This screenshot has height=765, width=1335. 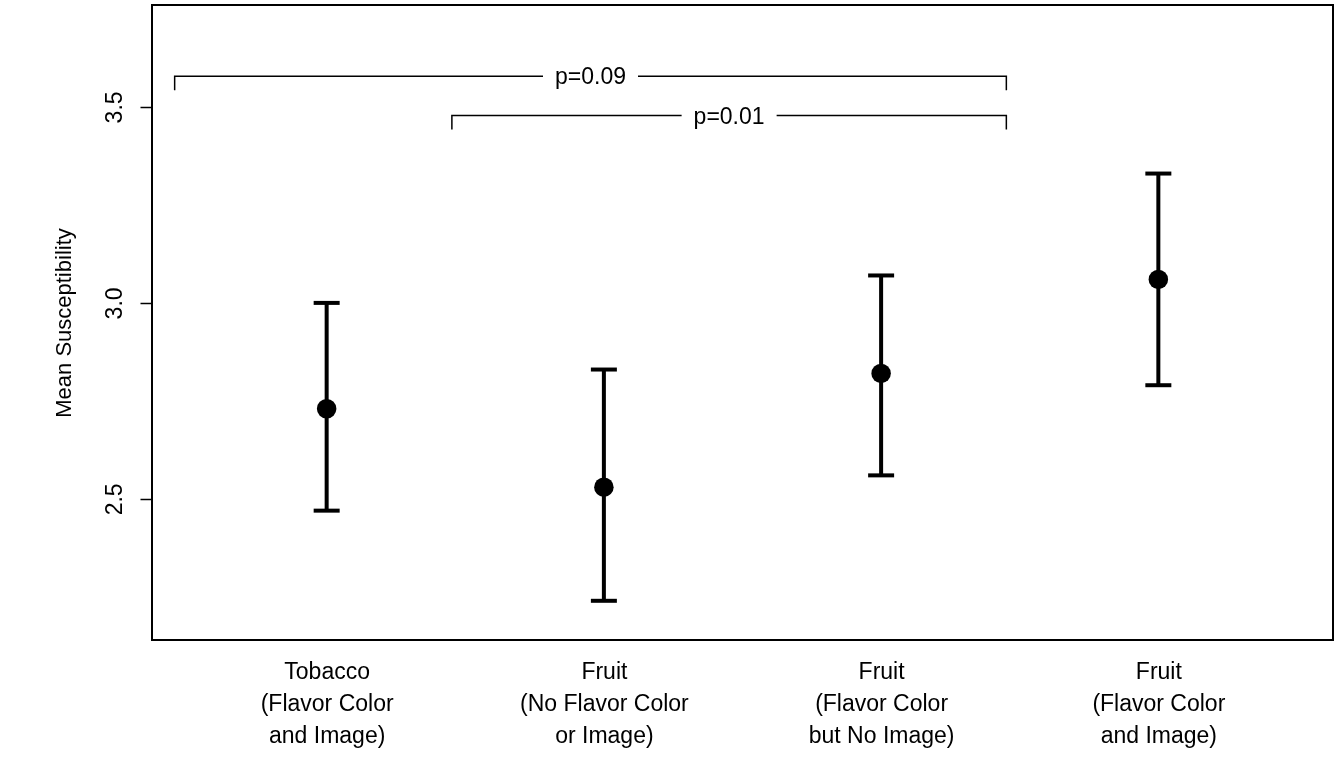 What do you see at coordinates (1159, 702) in the screenshot?
I see `x-tick-label: Fruit (Flavor Color and Image)` at bounding box center [1159, 702].